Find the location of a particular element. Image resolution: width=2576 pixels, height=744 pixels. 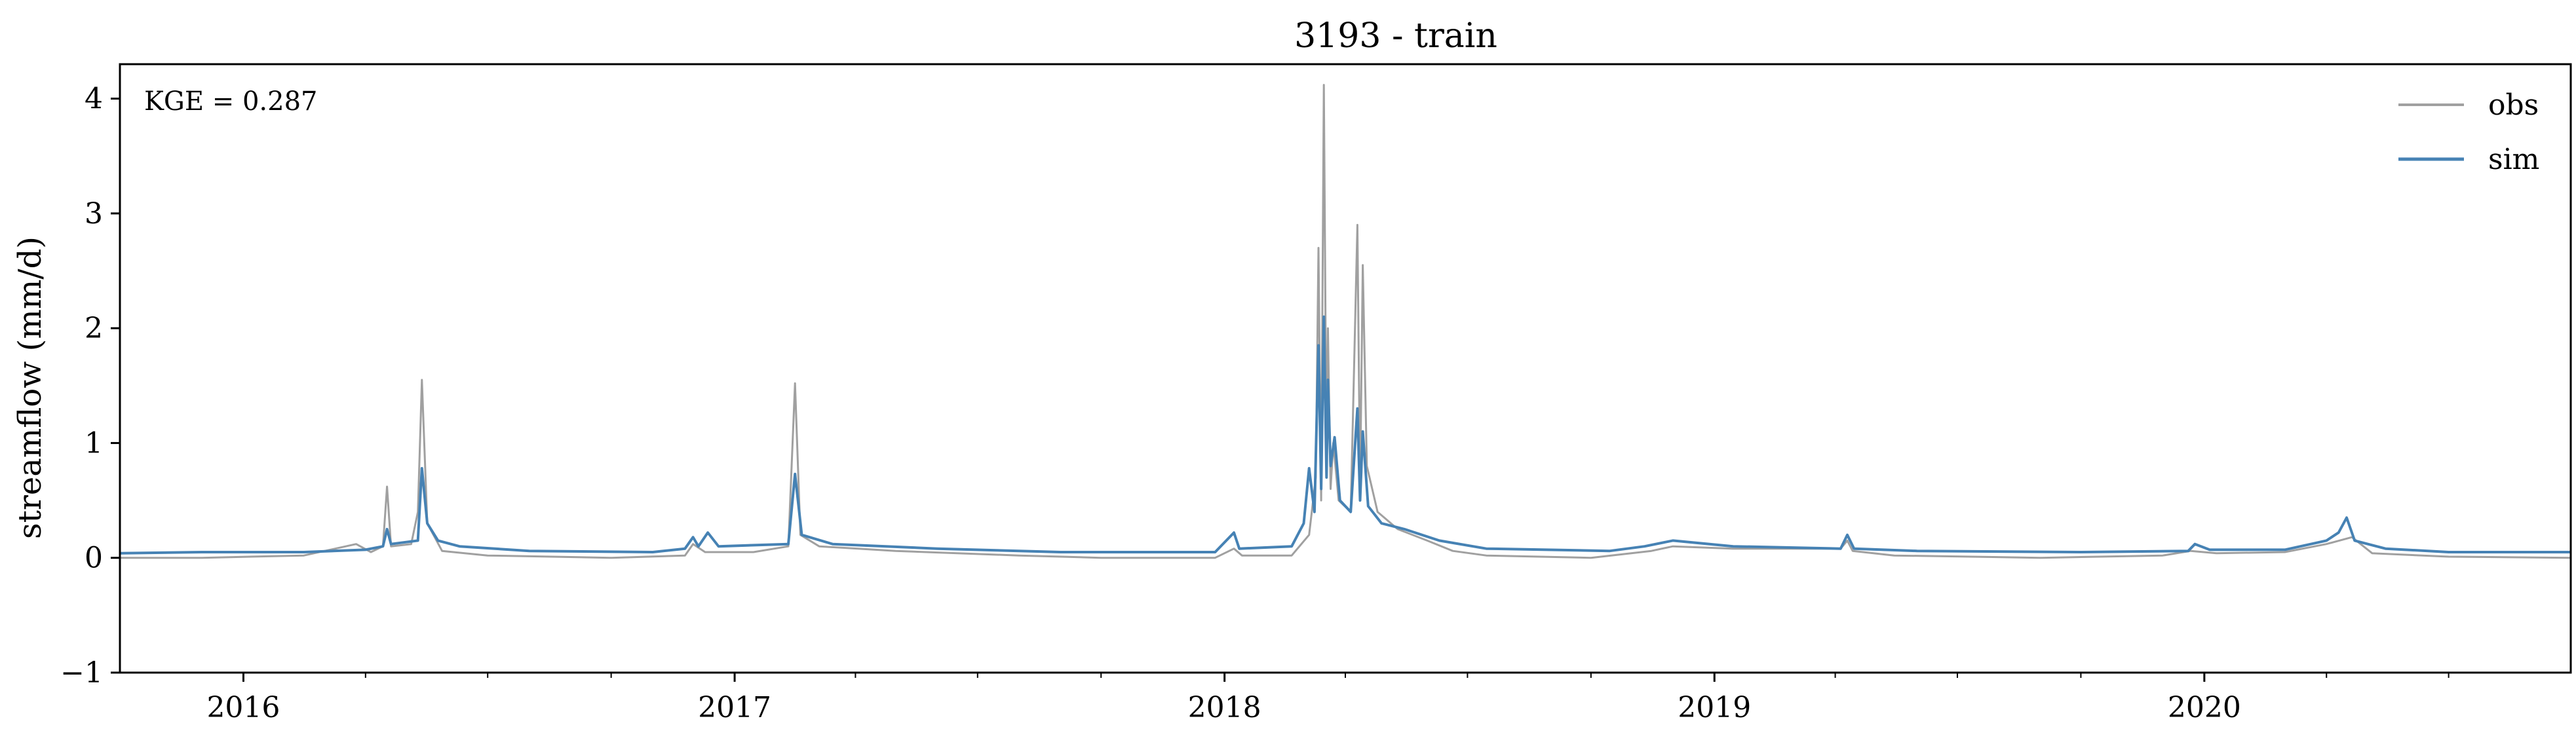

legend: obs sim is located at coordinates (2468, 132).